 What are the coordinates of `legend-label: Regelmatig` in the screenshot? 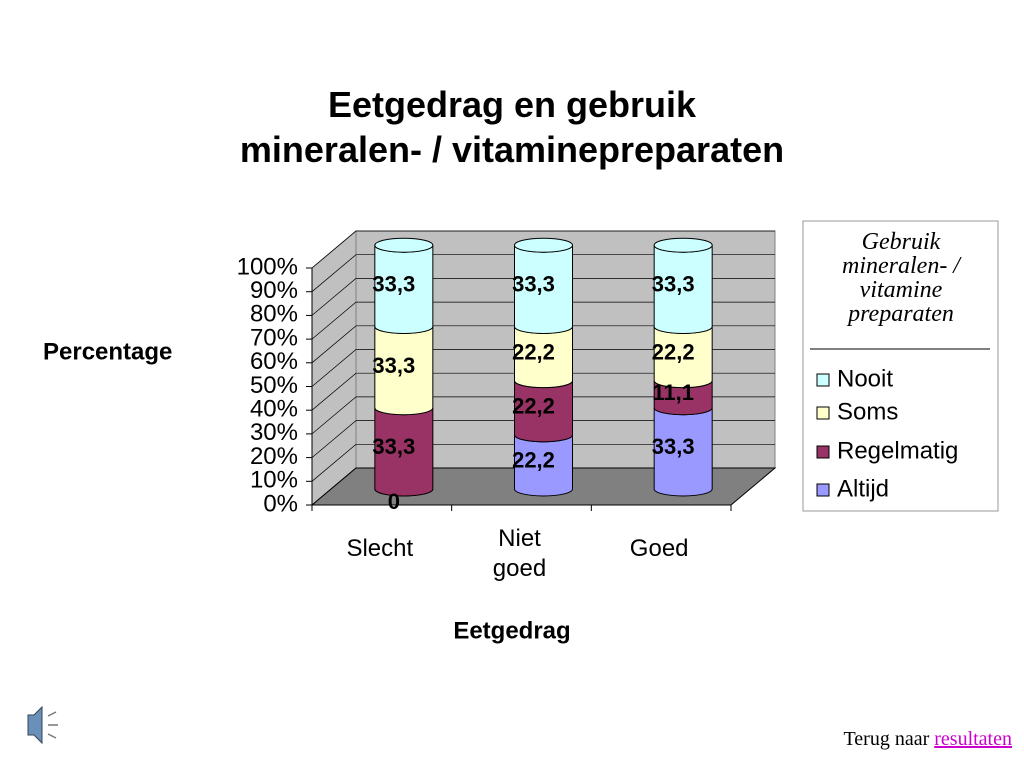 It's located at (897, 450).